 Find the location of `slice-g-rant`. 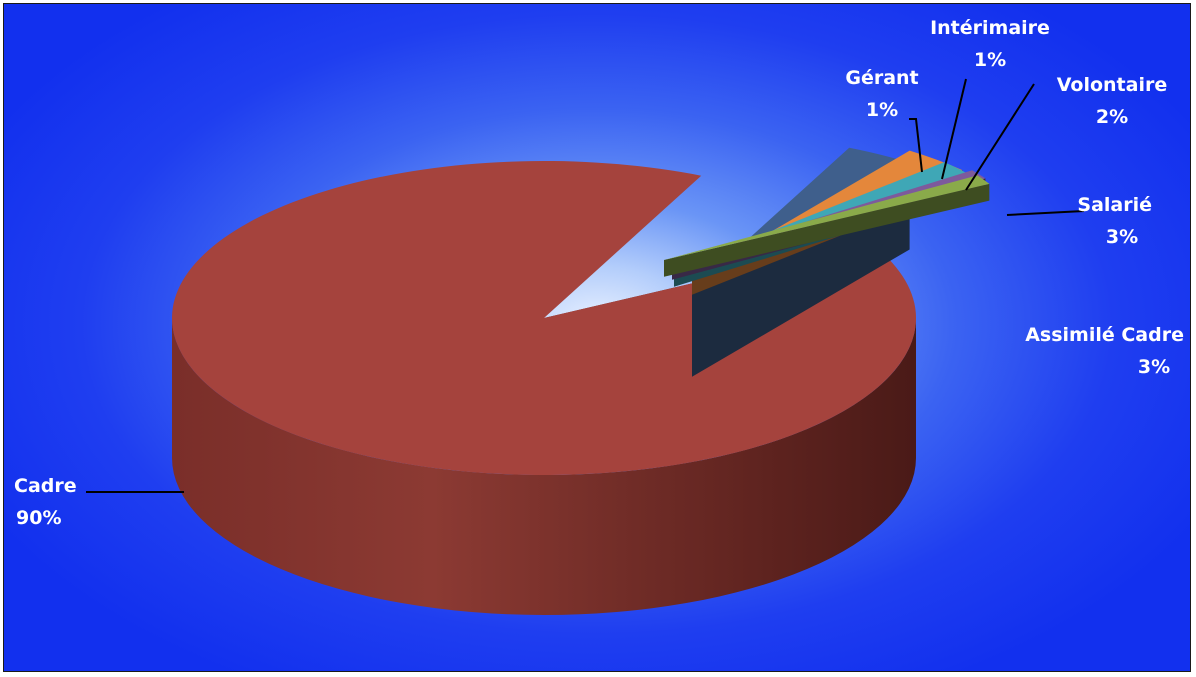

slice-g-rant is located at coordinates (827, 226).